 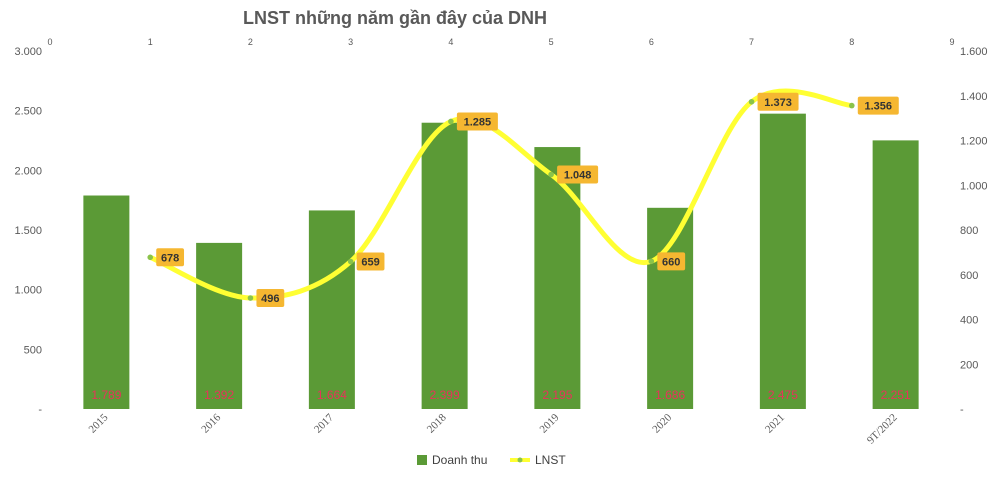 What do you see at coordinates (670, 395) in the screenshot?
I see `bar-value-label: 1.686` at bounding box center [670, 395].